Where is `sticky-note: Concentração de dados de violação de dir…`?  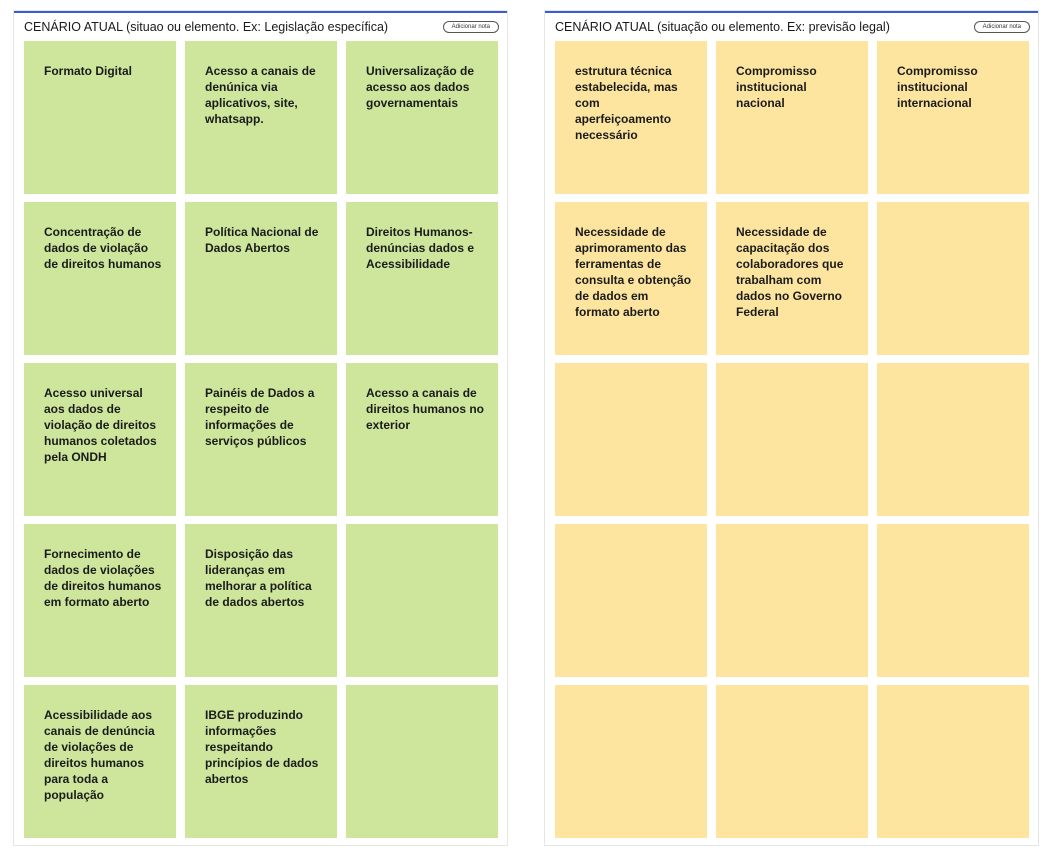
sticky-note: Concentração de dados de violação de dir… is located at coordinates (100, 278).